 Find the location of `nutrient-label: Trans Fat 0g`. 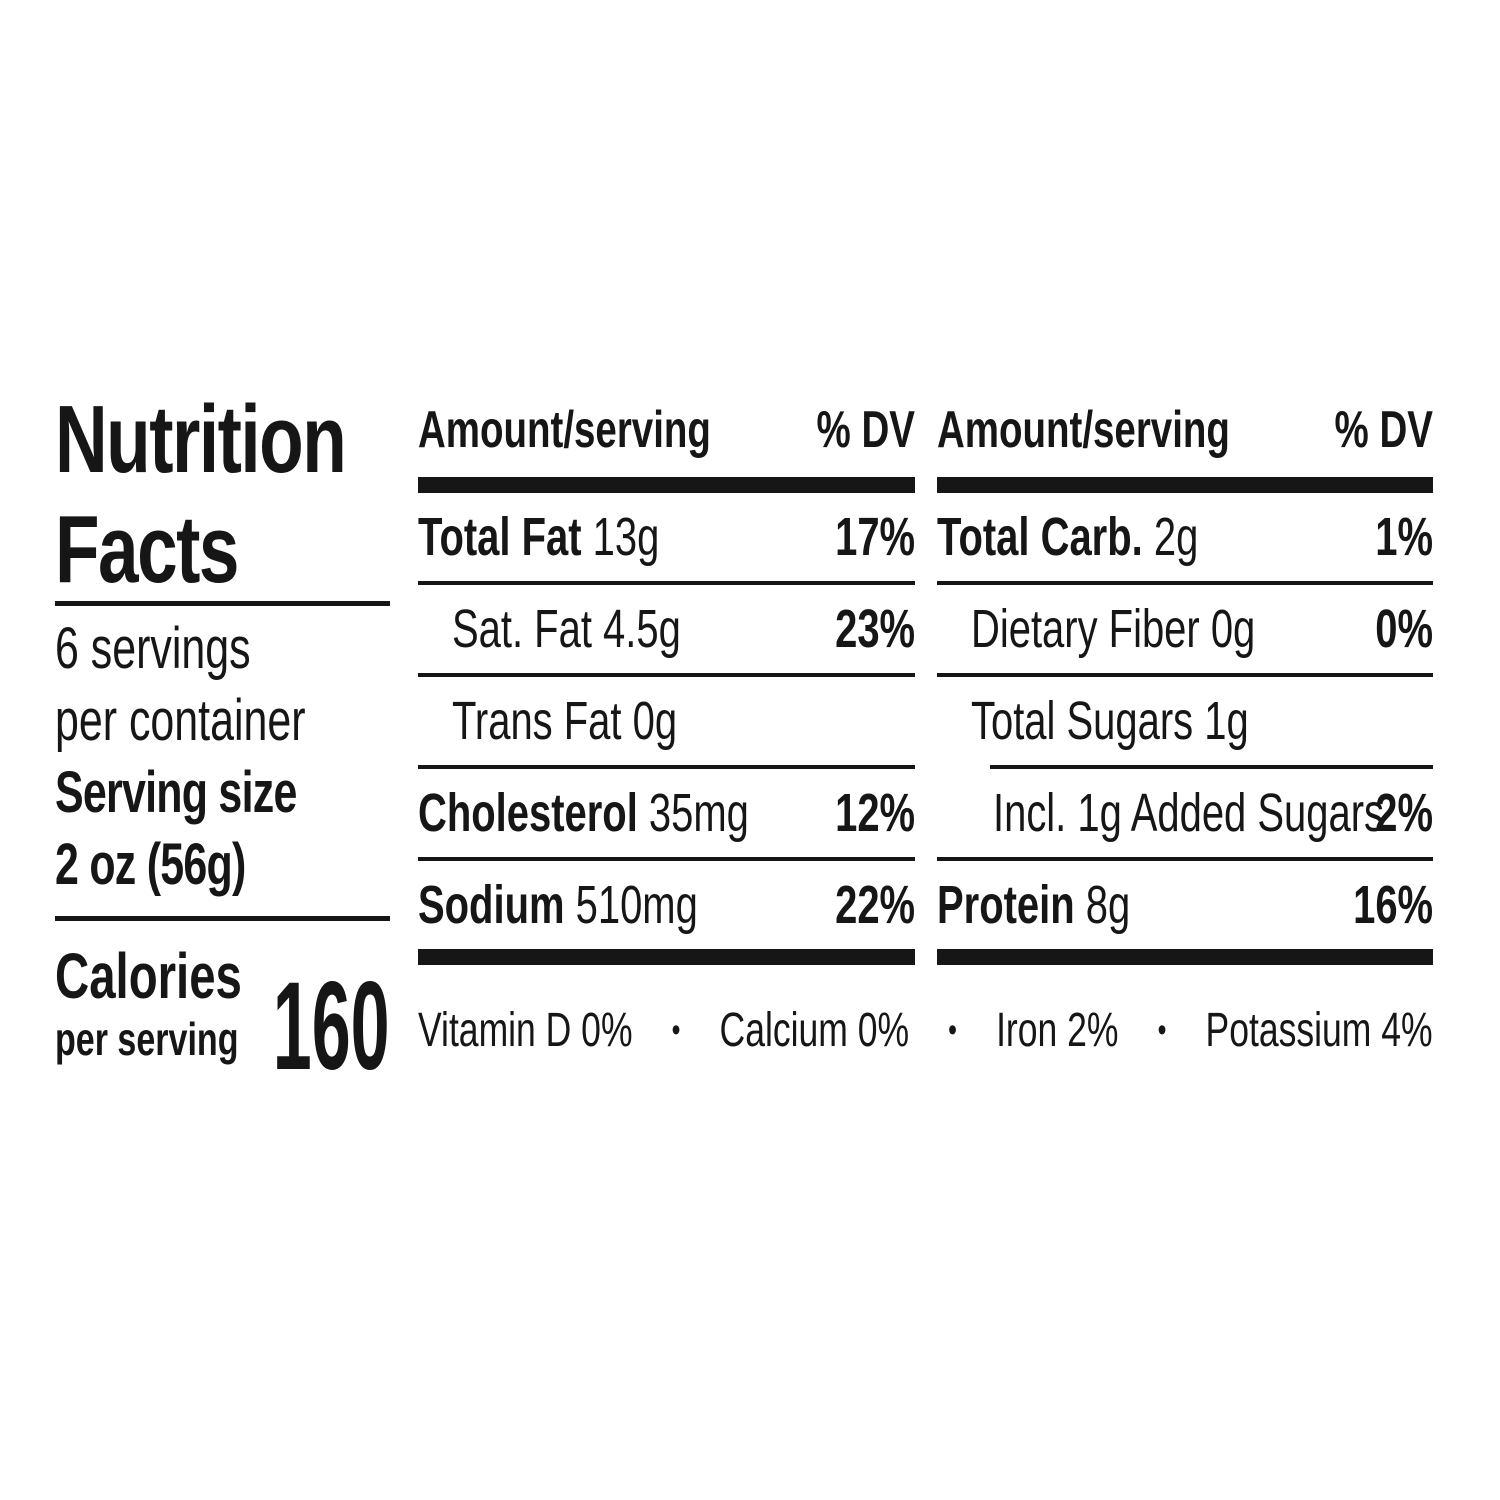

nutrient-label: Trans Fat 0g is located at coordinates (565, 721).